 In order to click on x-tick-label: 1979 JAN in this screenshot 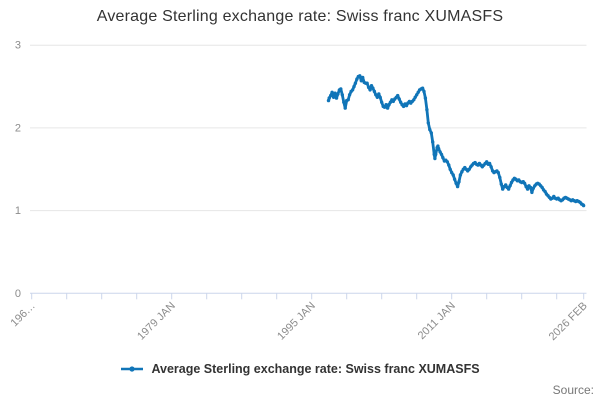, I will do `click(156, 321)`.